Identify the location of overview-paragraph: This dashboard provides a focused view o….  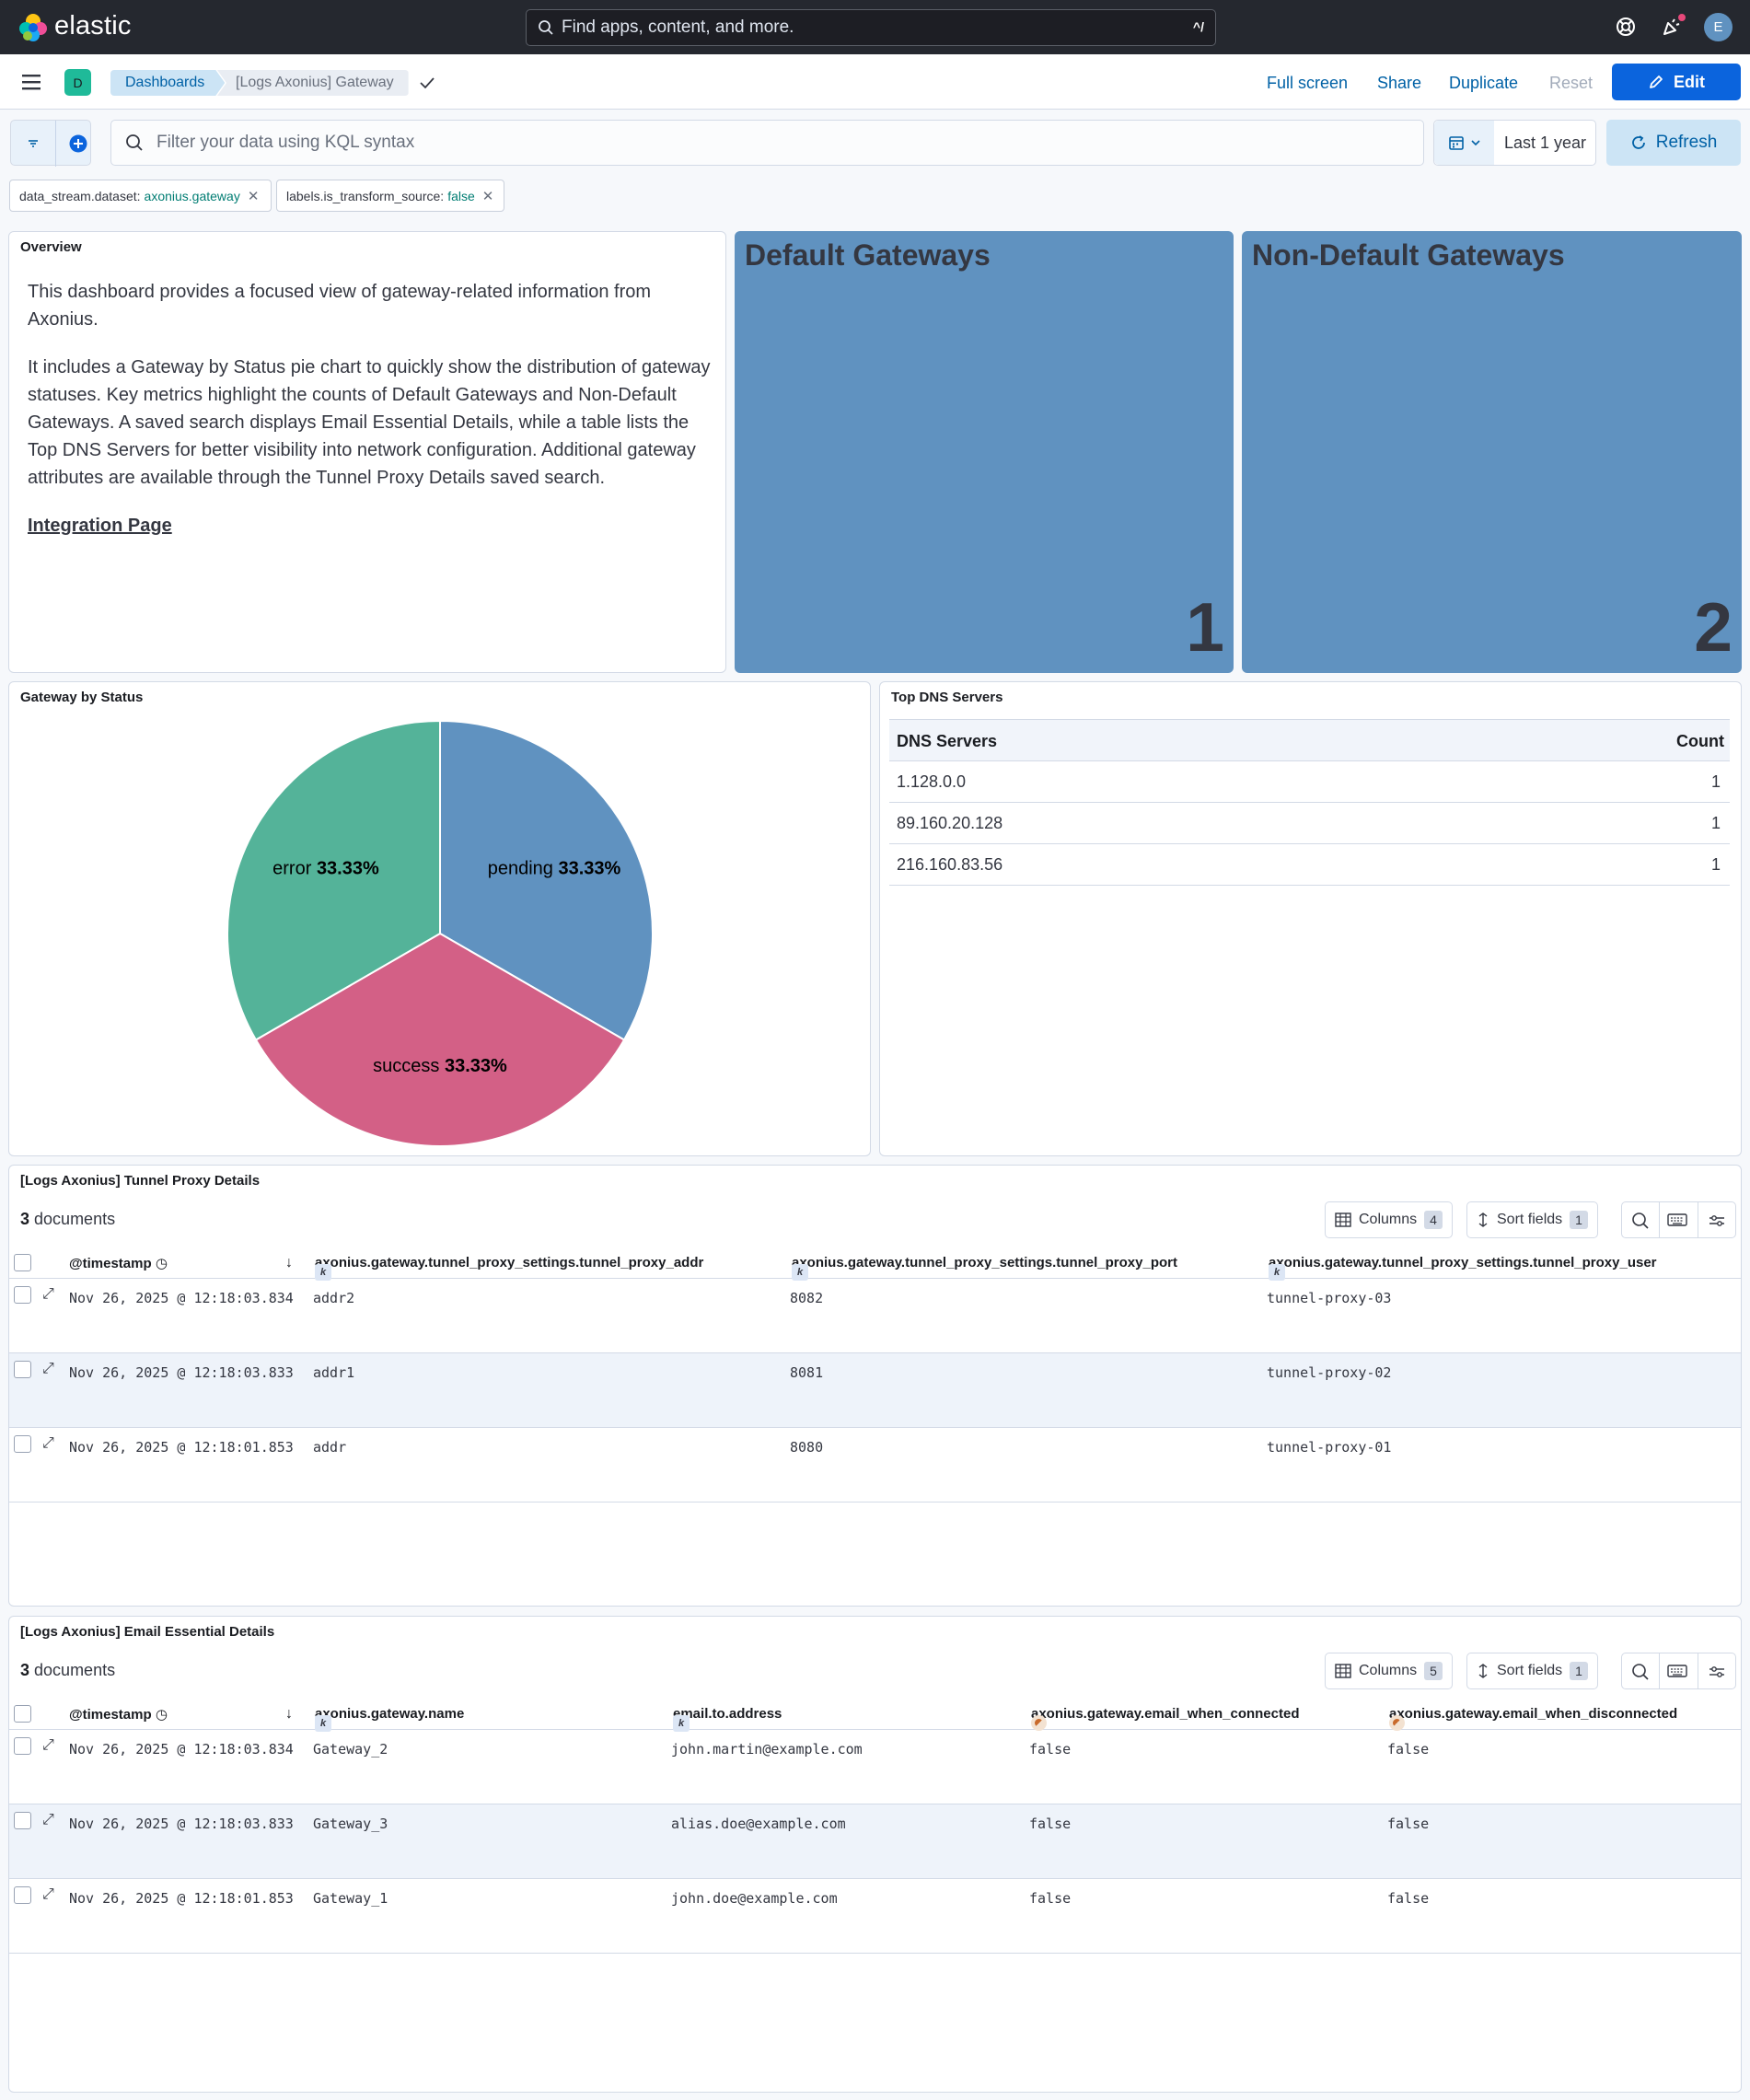
(340, 306).